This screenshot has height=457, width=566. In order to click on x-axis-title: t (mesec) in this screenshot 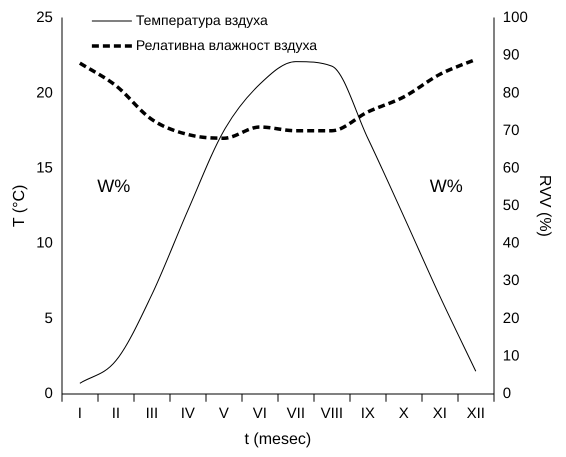, I will do `click(278, 439)`.